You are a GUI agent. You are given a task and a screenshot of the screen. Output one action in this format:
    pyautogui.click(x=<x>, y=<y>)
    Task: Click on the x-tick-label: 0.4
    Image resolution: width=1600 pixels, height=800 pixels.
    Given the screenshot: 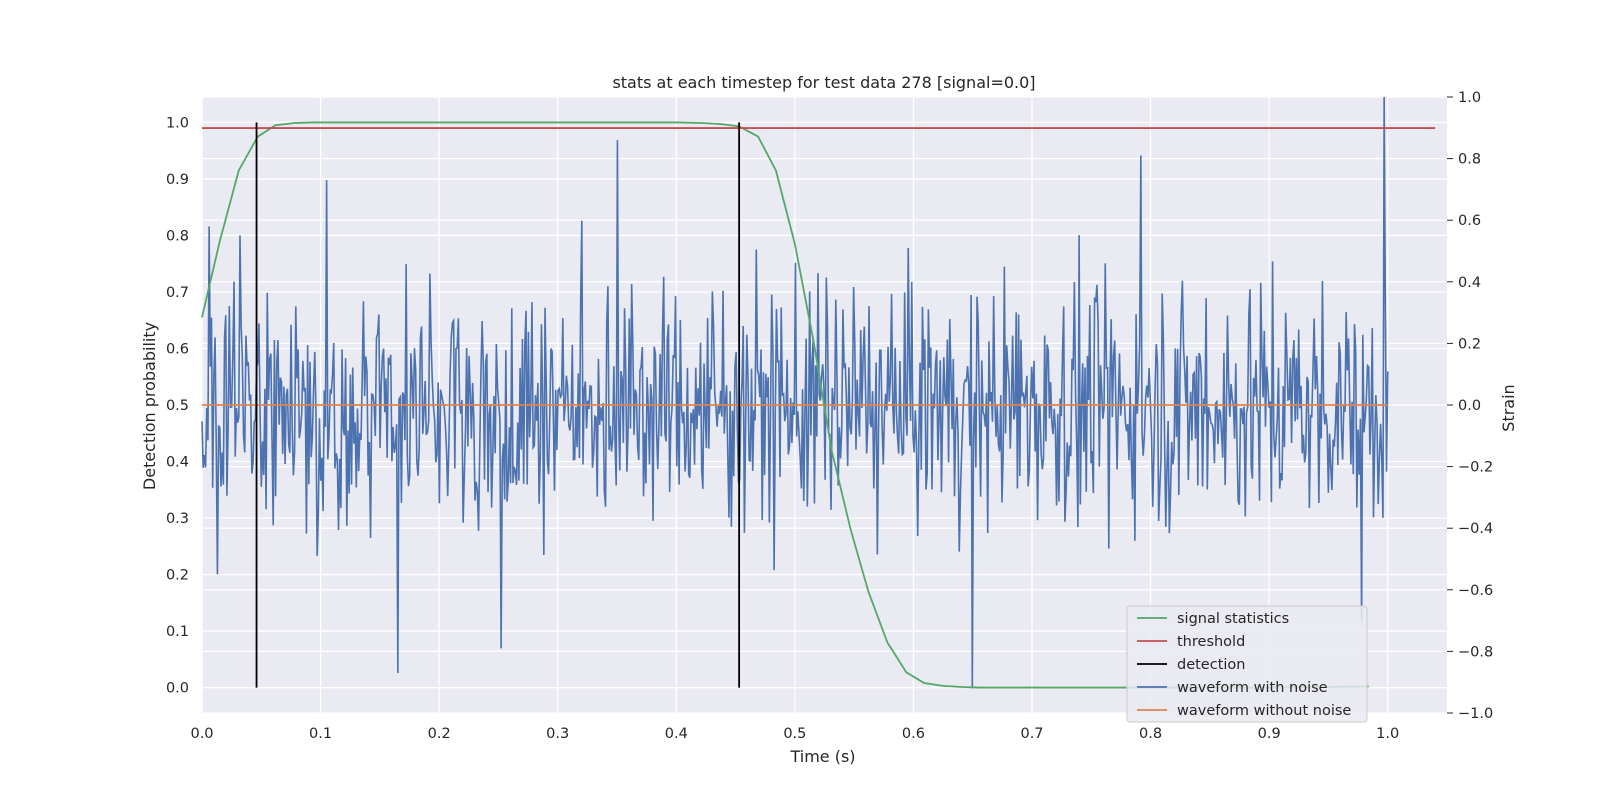 What is the action you would take?
    pyautogui.click(x=676, y=734)
    